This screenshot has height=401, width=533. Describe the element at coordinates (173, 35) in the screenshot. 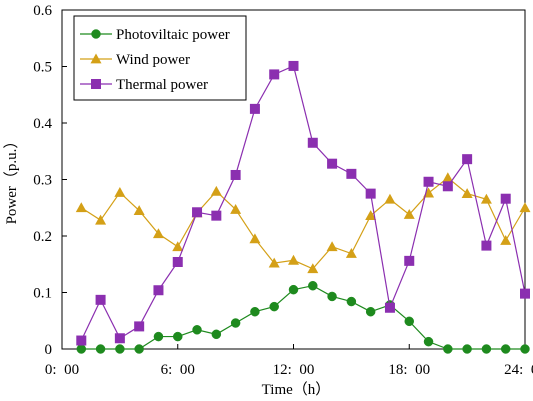

I see `legend-label-photoviltaic-power: Photoviltaic power` at that location.